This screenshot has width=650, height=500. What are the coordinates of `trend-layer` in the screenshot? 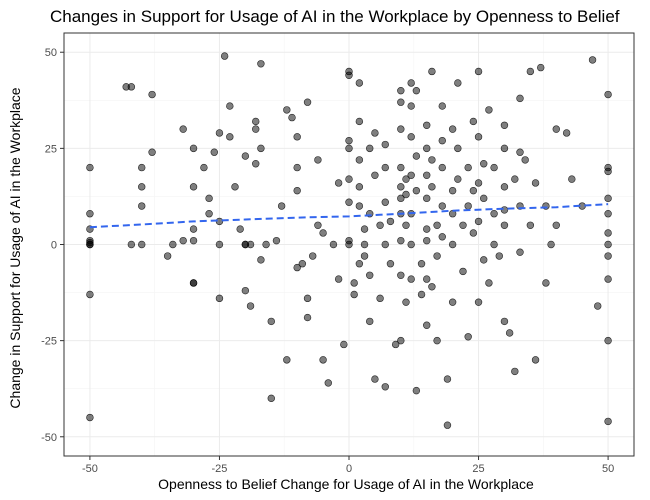 It's located at (349, 216).